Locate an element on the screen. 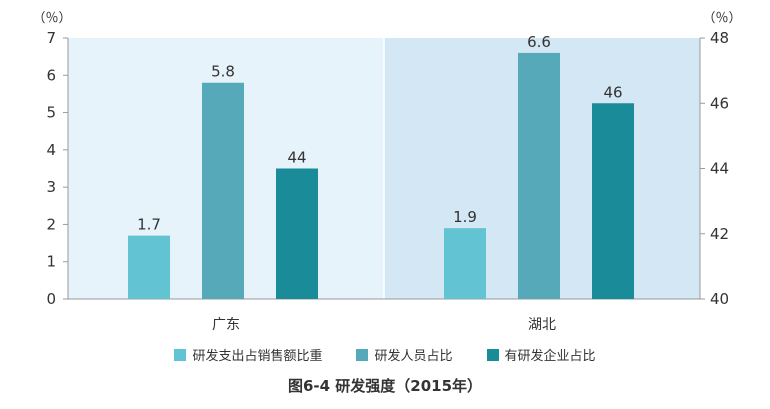 The image size is (770, 409). left-axis-tick-label: 7 is located at coordinates (51, 38).